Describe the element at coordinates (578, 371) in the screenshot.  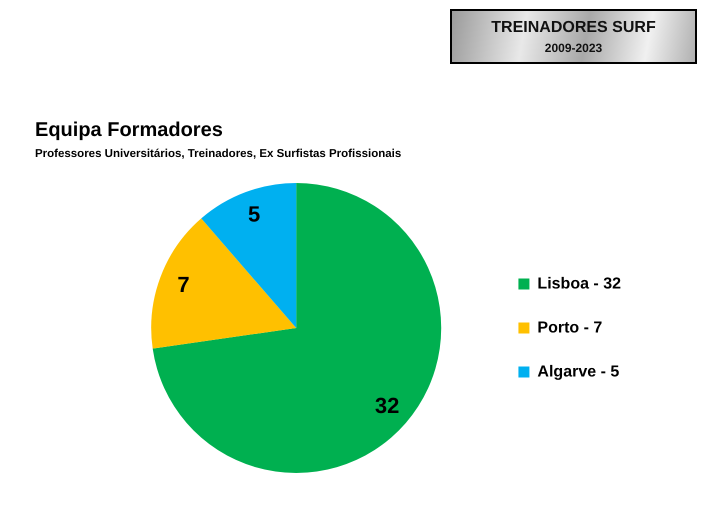
I see `legend-label: Algarve - 5` at that location.